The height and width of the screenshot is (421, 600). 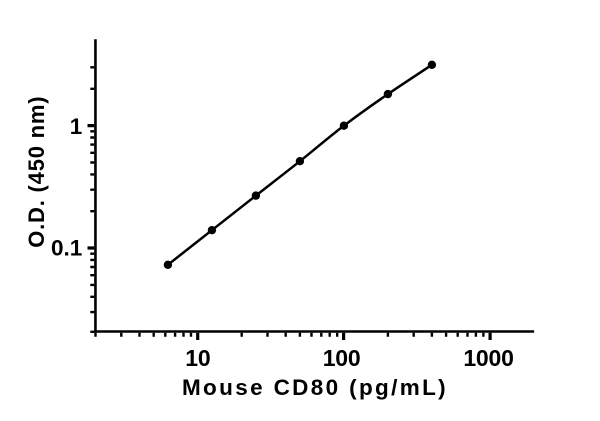 What do you see at coordinates (66, 248) in the screenshot?
I see `svg-text: 0.1` at bounding box center [66, 248].